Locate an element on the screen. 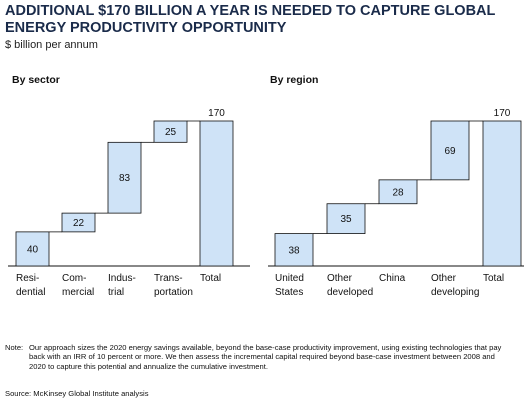 This screenshot has width=528, height=405. category-label: portation is located at coordinates (173, 292).